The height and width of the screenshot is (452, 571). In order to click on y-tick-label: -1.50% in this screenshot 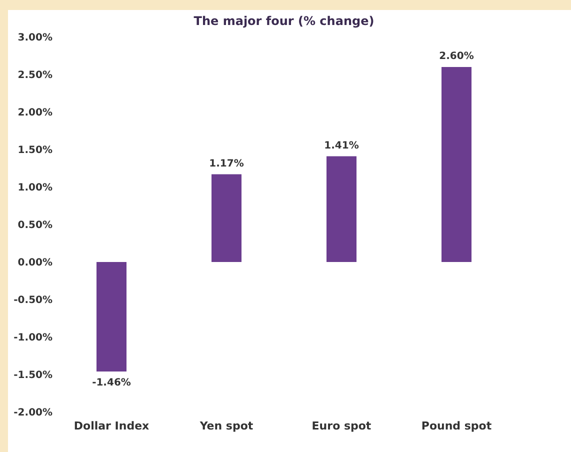, I will do `click(33, 375)`.